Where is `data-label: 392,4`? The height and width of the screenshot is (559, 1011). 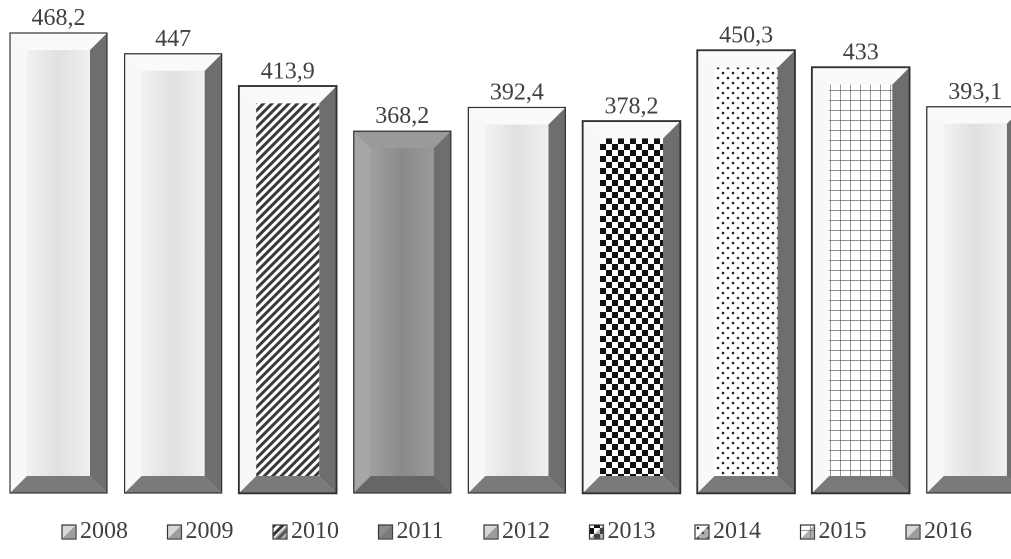 data-label: 392,4 is located at coordinates (517, 92).